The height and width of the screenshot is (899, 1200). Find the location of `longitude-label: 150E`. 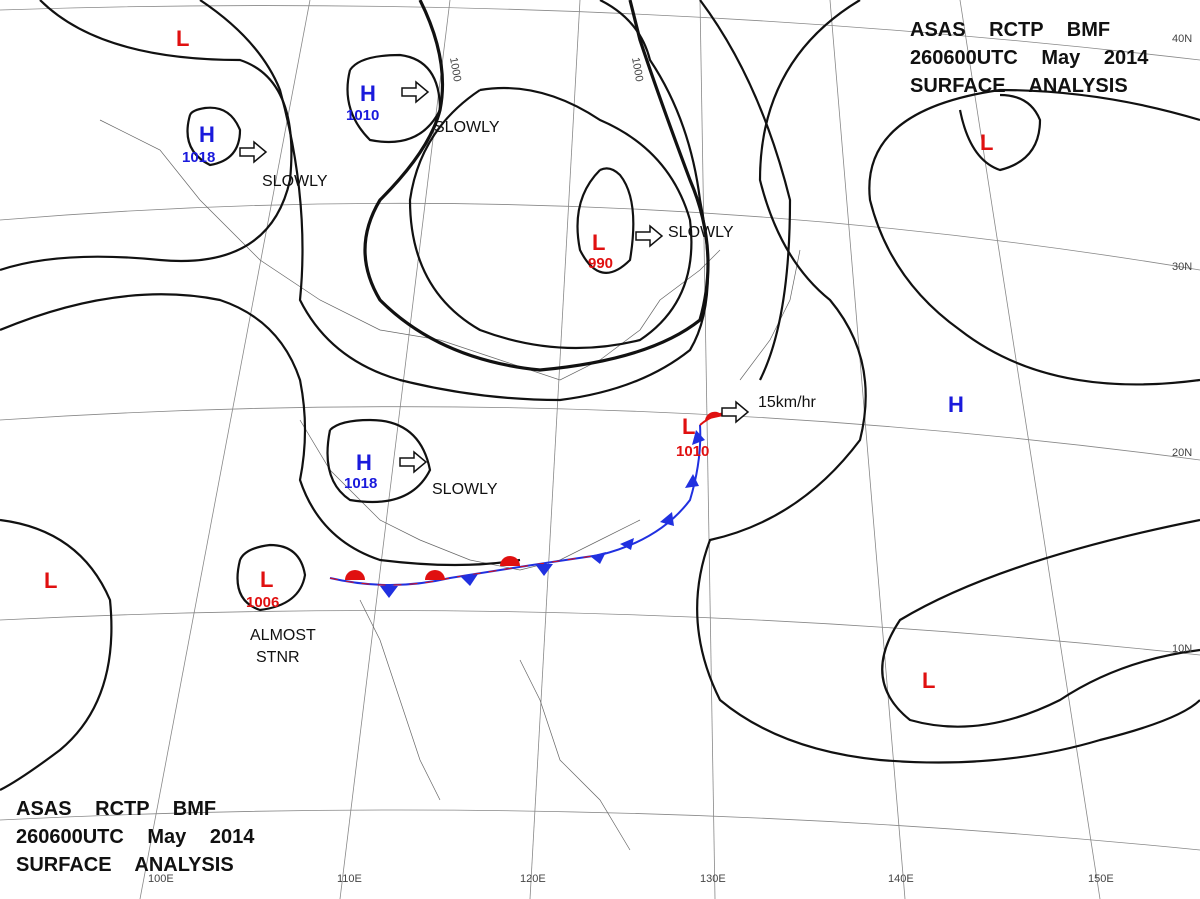

longitude-label: 150E is located at coordinates (1101, 879).